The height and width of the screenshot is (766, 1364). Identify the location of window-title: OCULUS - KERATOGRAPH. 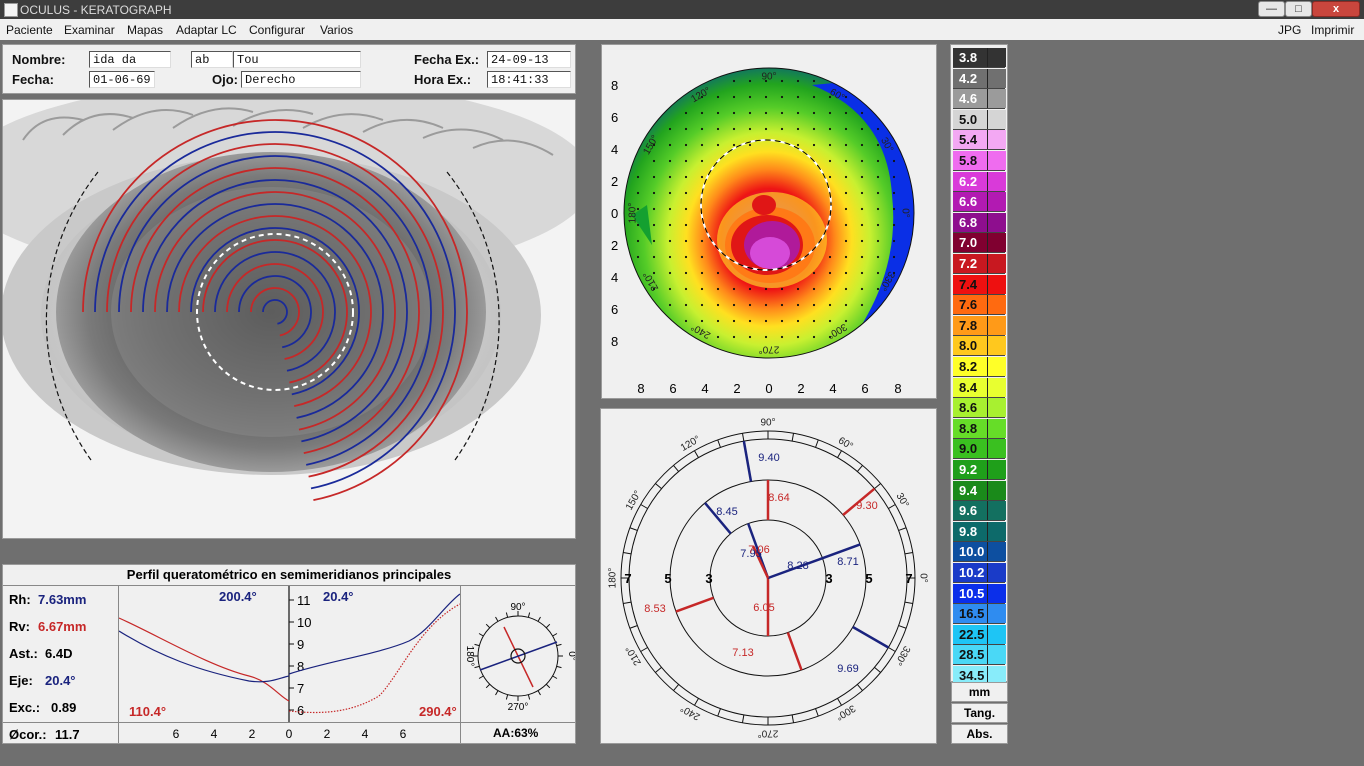
(96, 10).